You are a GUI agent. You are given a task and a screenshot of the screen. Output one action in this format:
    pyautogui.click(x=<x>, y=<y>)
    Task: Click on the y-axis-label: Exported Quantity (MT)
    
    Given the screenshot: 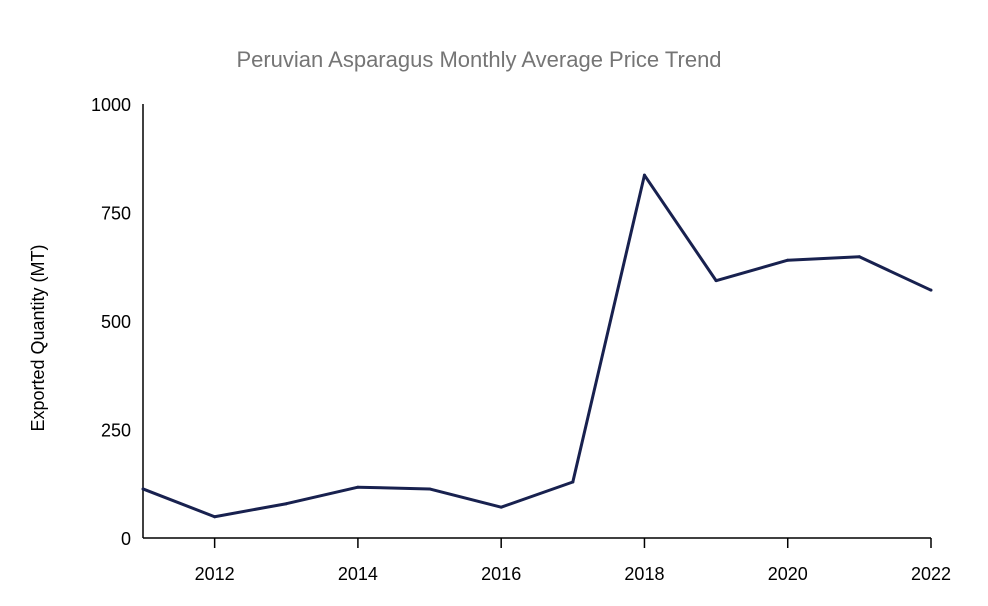 What is the action you would take?
    pyautogui.click(x=38, y=337)
    